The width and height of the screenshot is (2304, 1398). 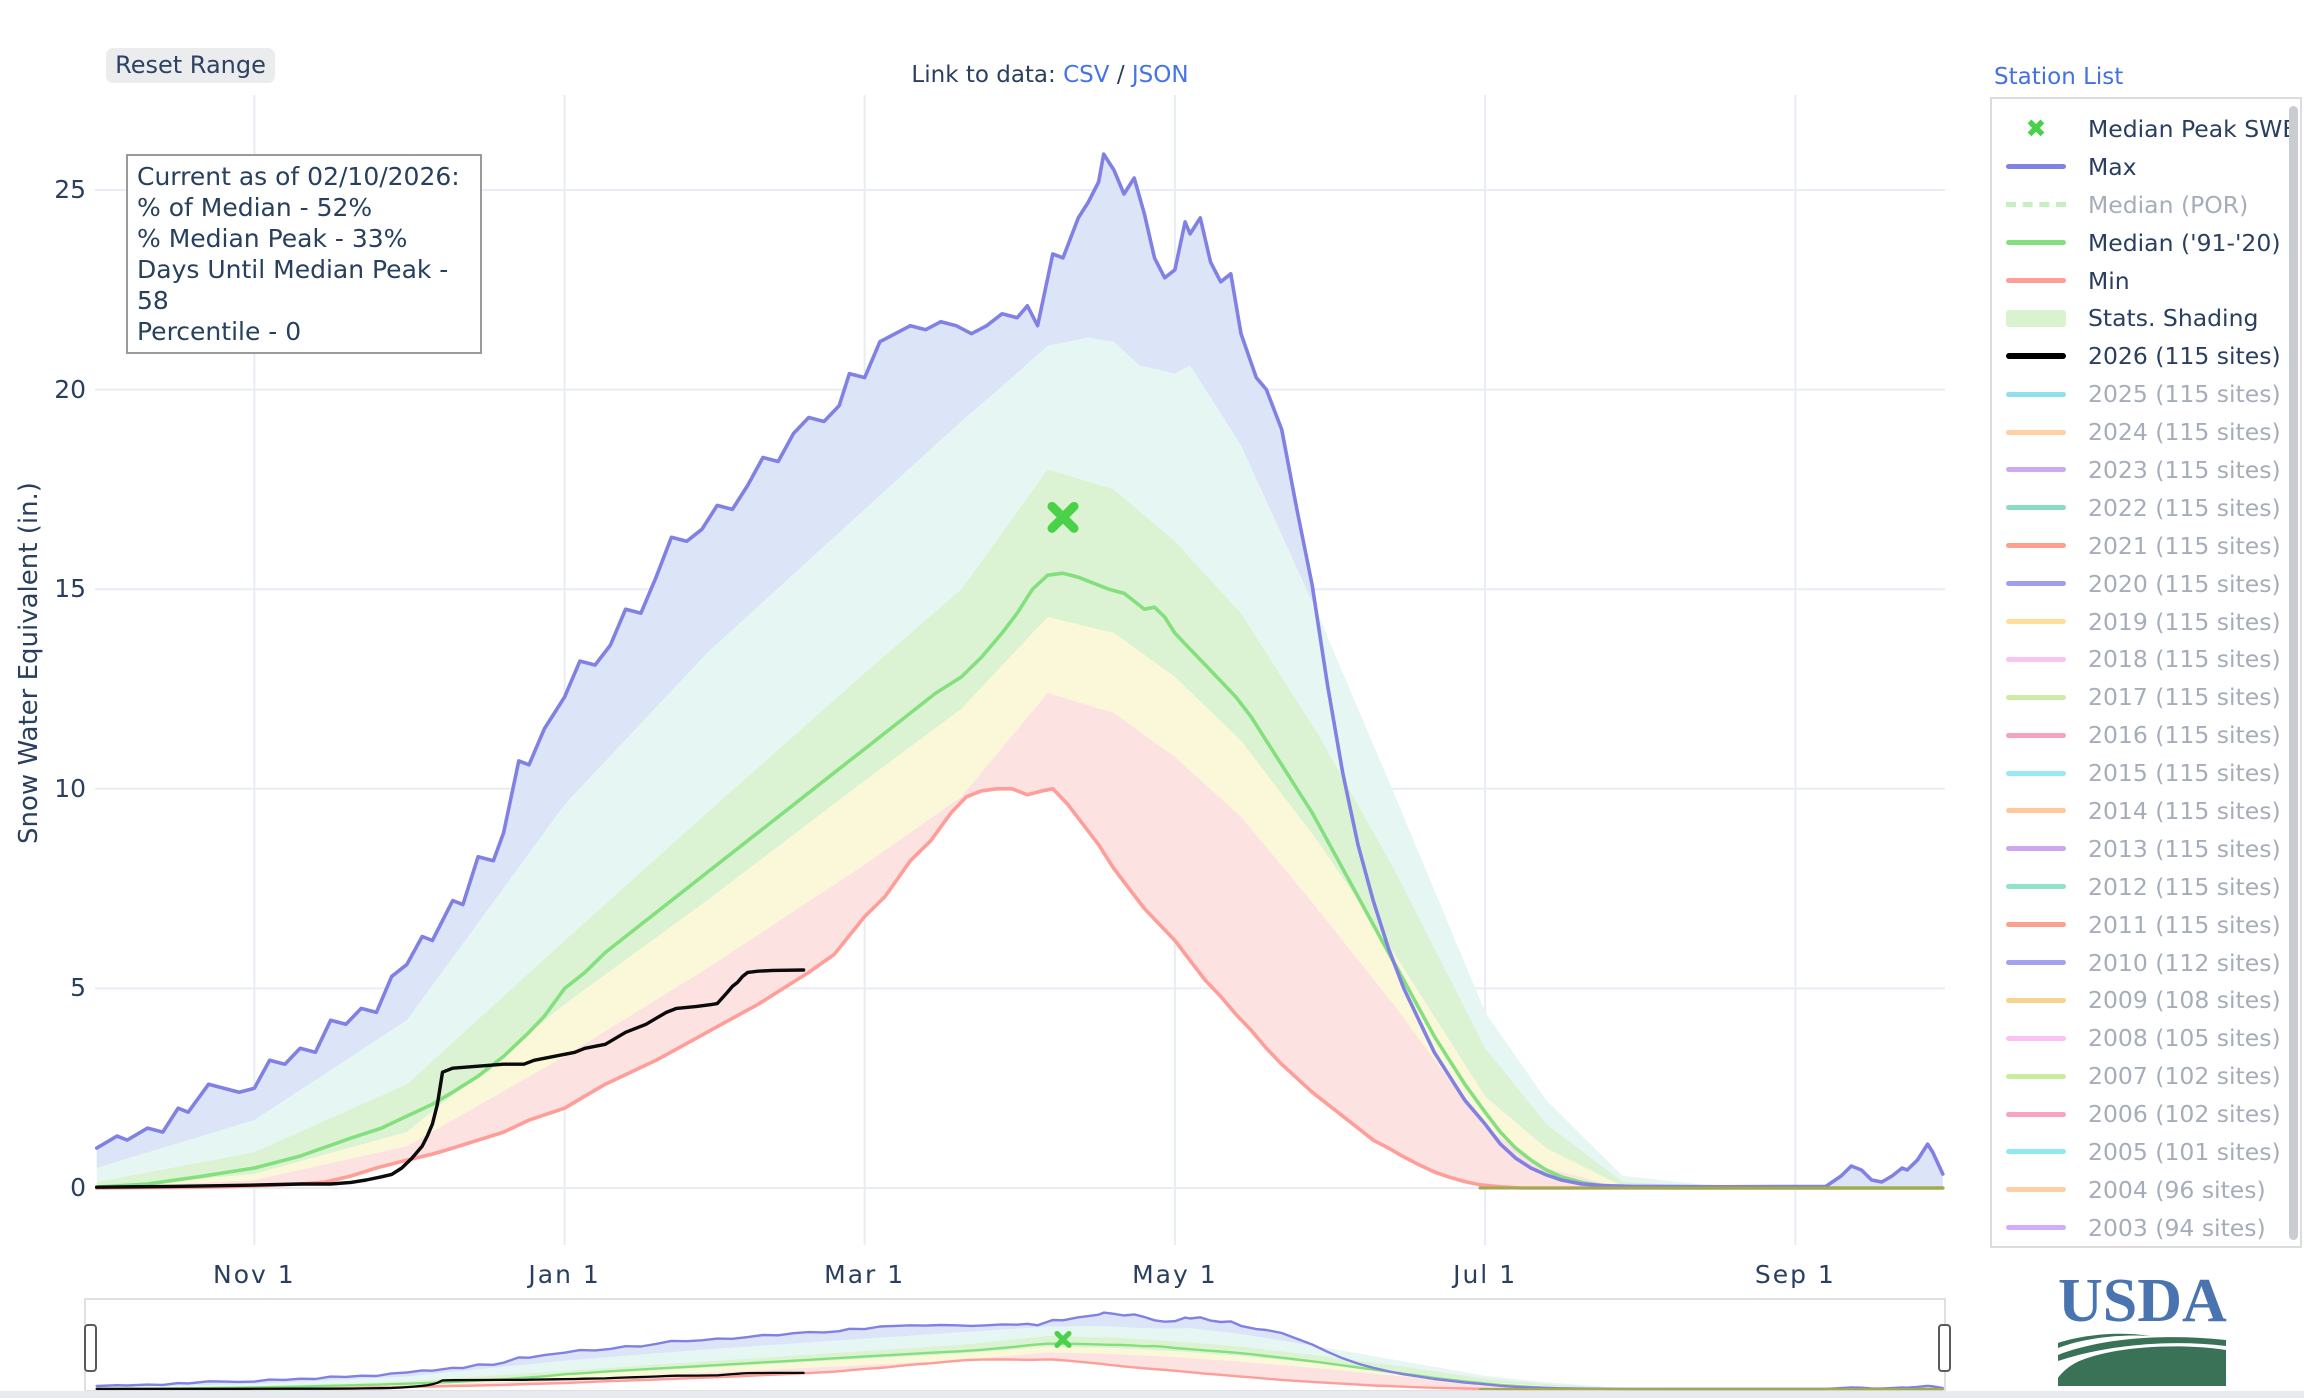 I want to click on json-link: JSON, so click(x=1160, y=75).